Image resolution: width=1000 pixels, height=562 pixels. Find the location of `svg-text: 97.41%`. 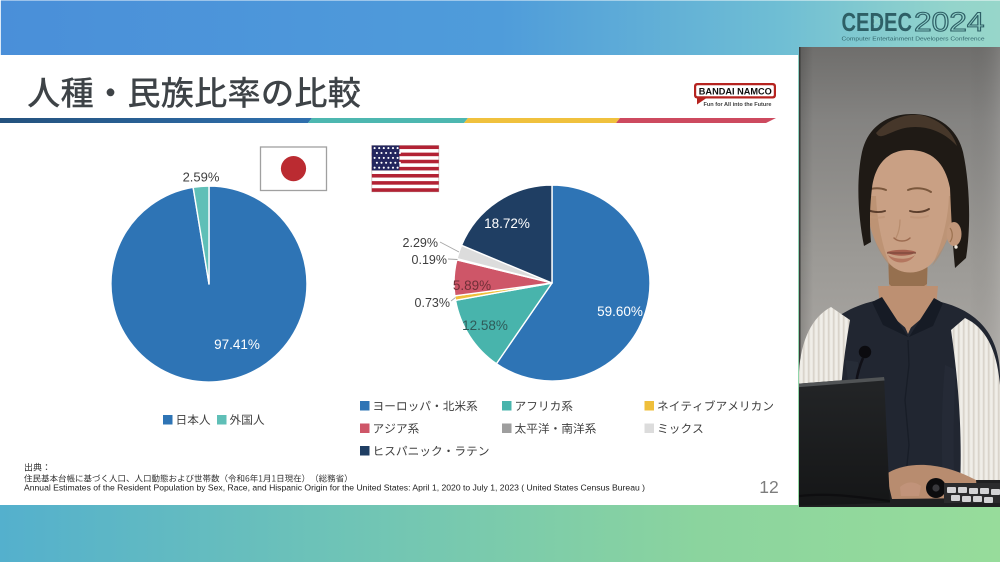

svg-text: 97.41% is located at coordinates (237, 344).